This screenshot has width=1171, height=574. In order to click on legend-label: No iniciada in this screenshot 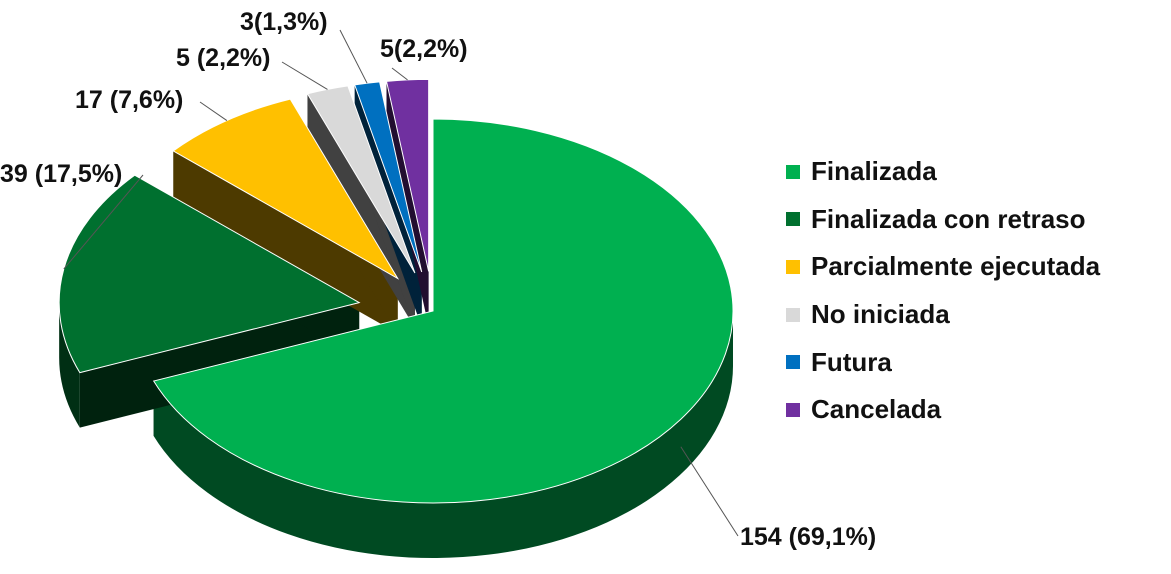, I will do `click(880, 314)`.